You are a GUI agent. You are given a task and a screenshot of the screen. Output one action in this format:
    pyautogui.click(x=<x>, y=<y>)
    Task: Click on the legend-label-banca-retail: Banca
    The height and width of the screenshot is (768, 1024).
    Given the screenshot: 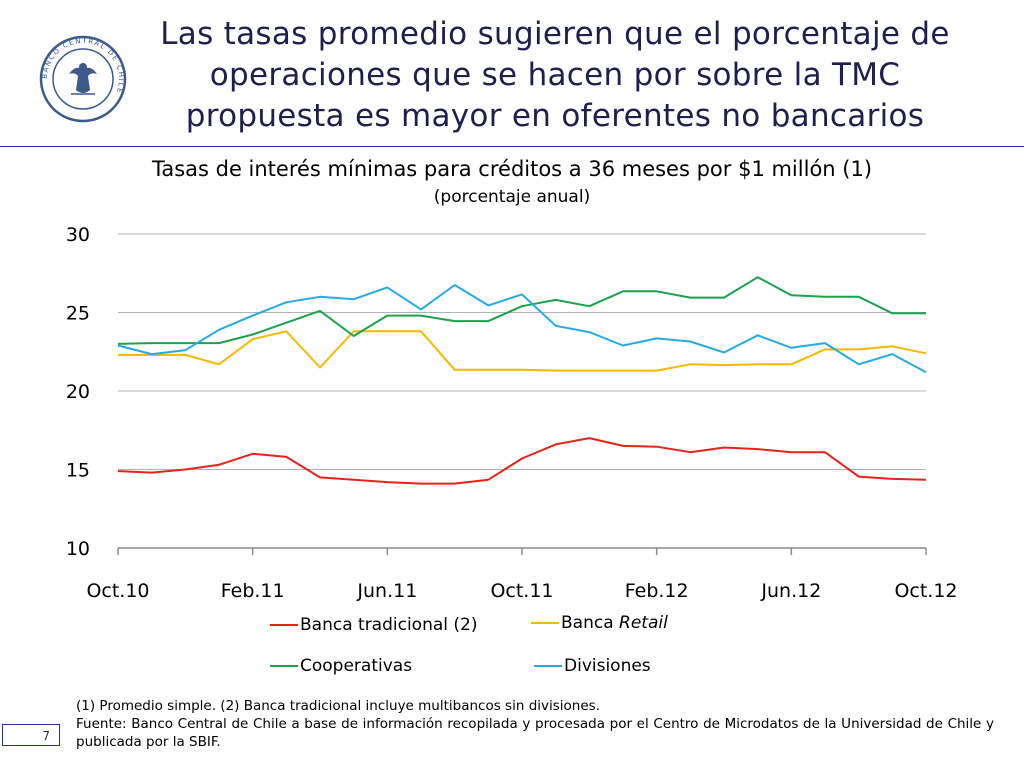 What is the action you would take?
    pyautogui.click(x=590, y=623)
    